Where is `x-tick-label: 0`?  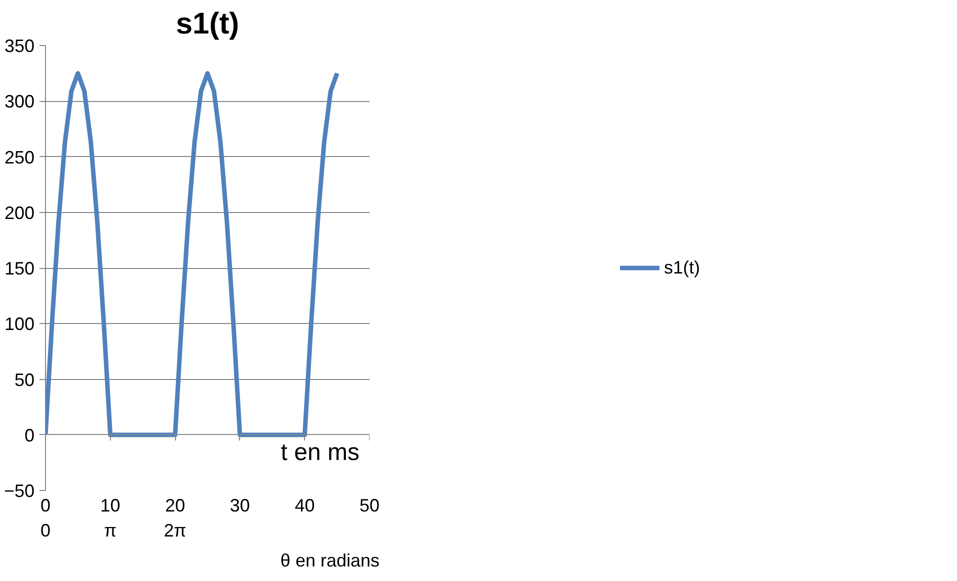
x-tick-label: 0 is located at coordinates (45, 506).